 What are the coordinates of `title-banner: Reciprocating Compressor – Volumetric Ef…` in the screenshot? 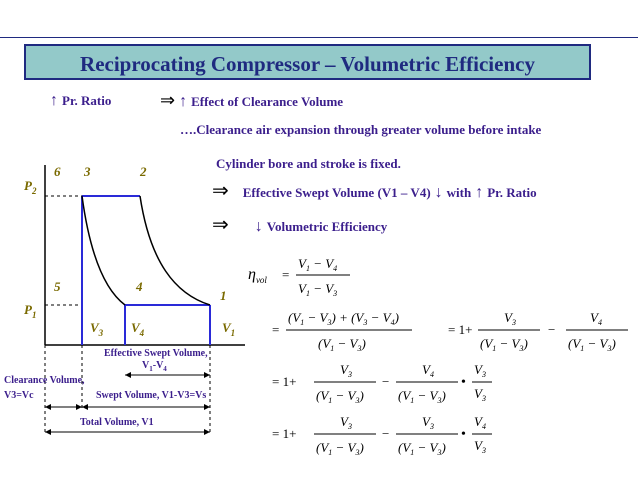 It's located at (307, 62).